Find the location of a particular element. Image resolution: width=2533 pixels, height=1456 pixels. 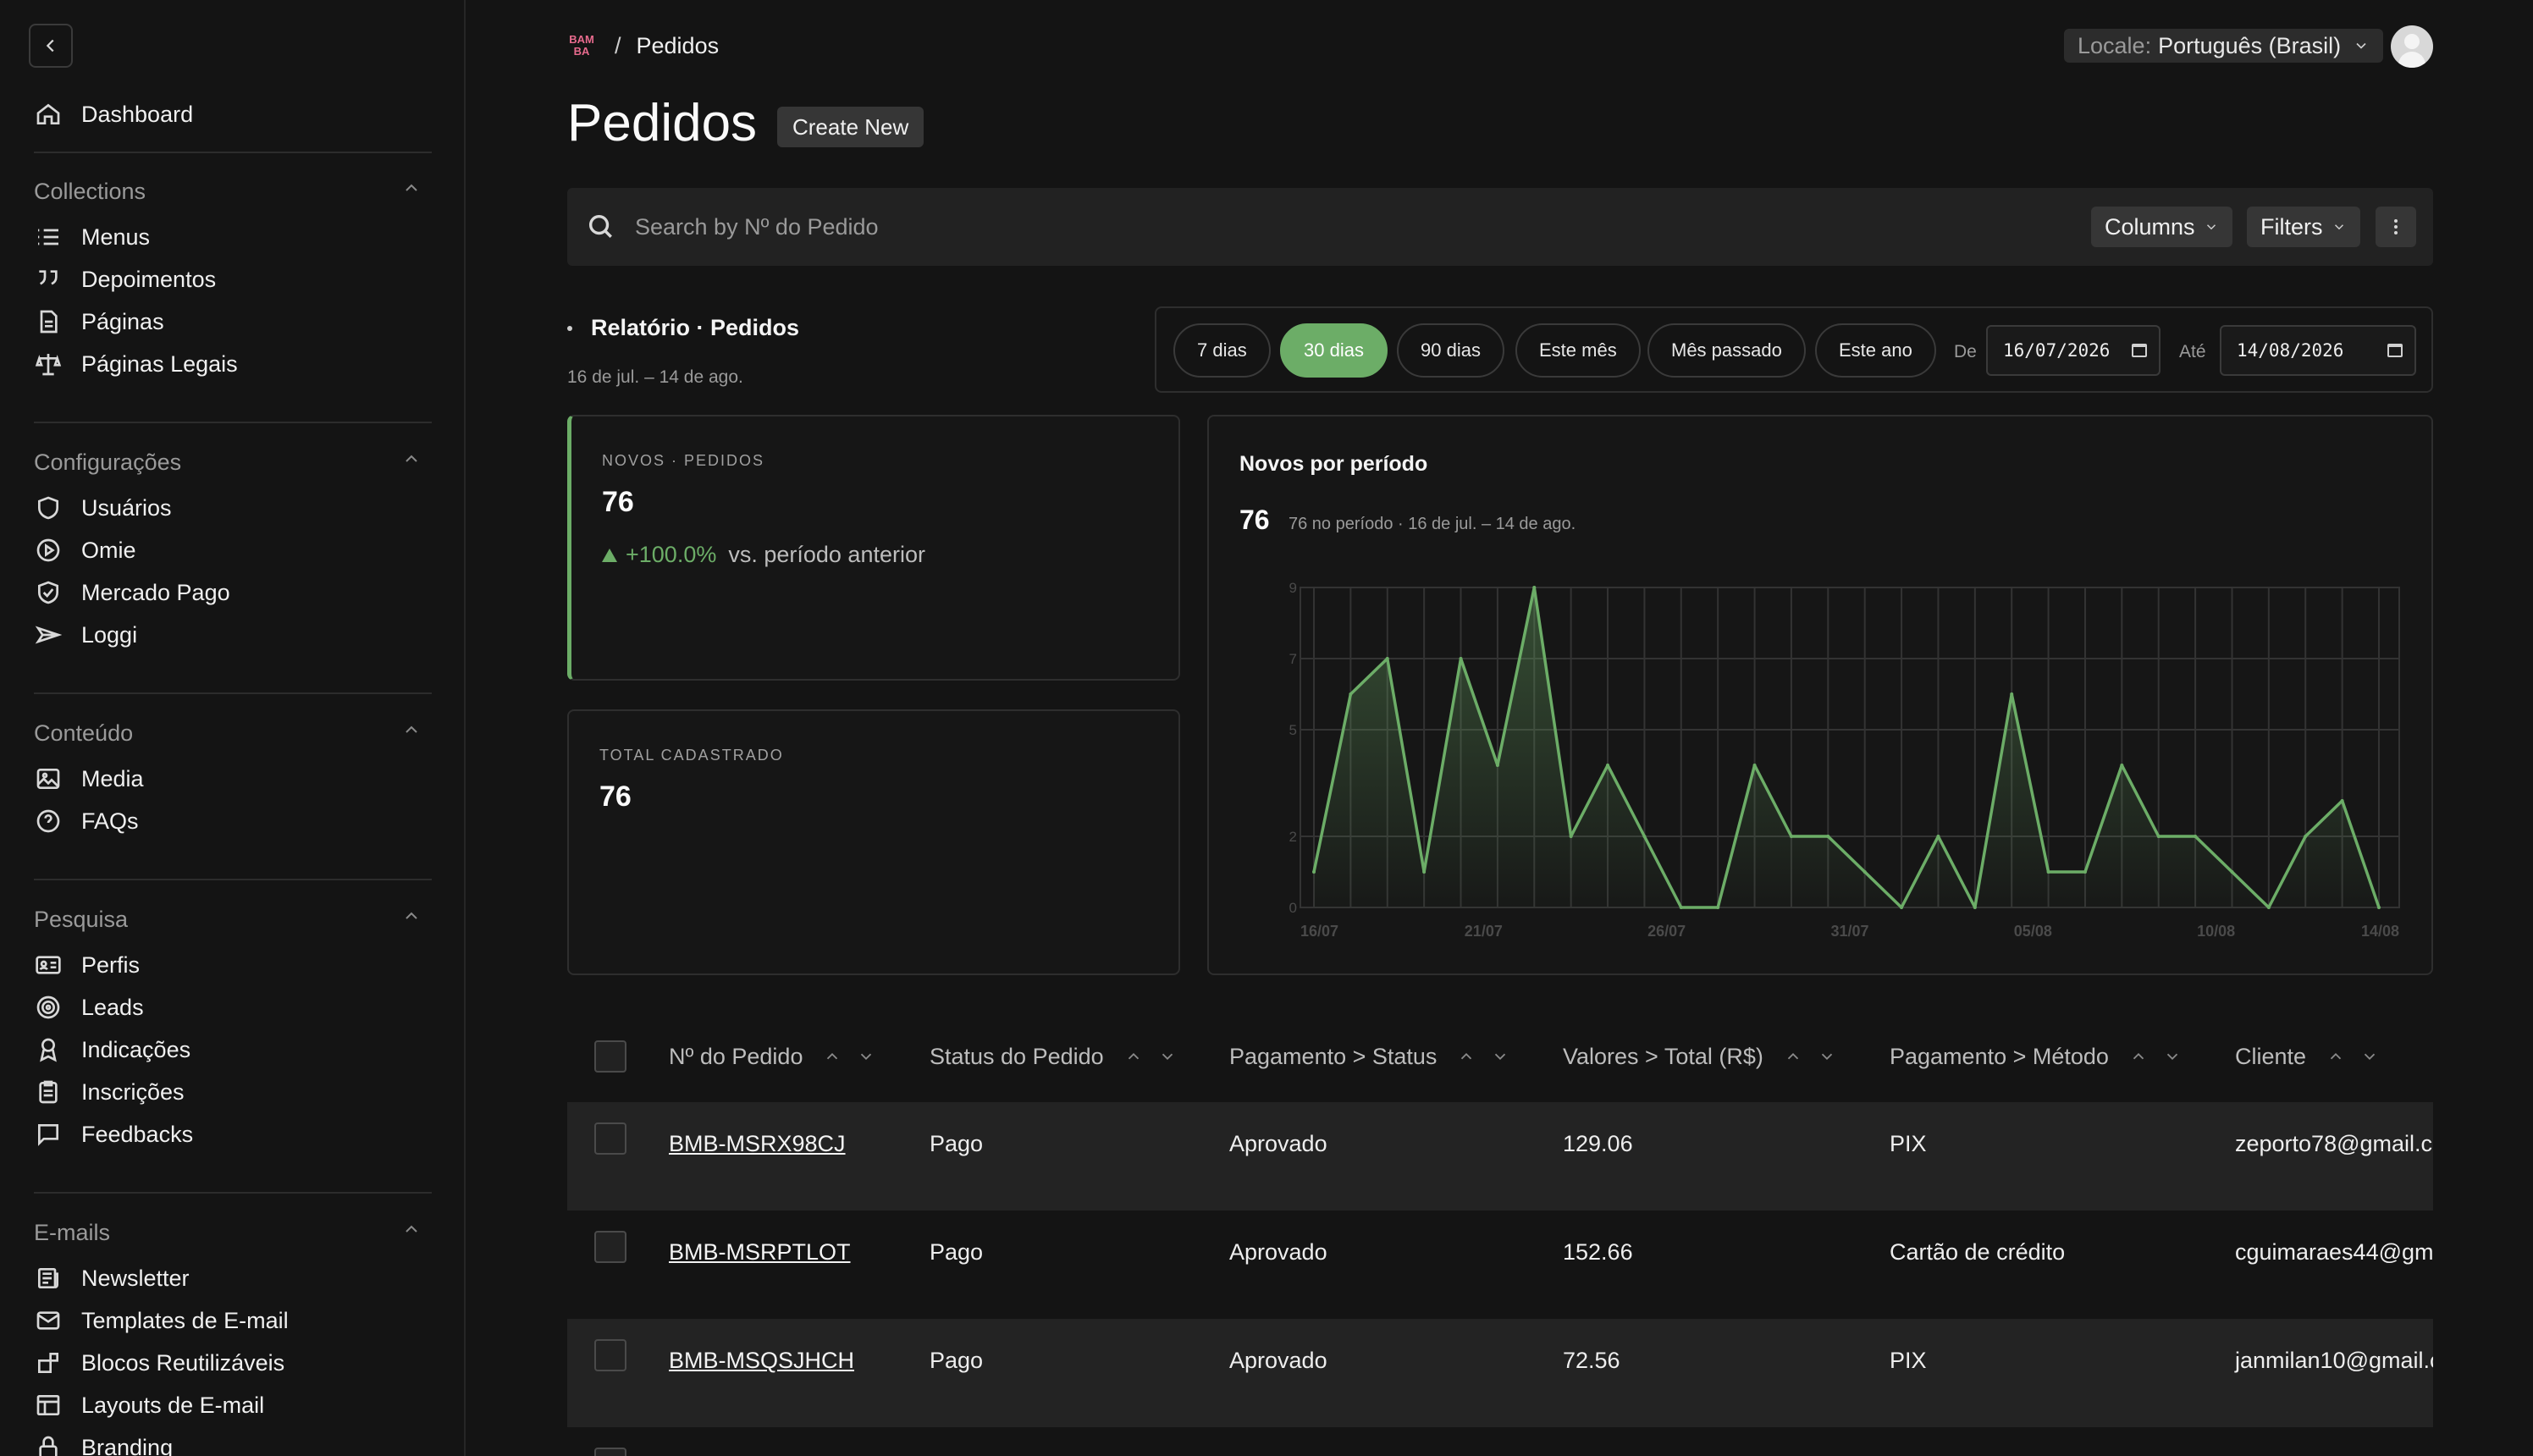

chevron-down-icon is located at coordinates (2338, 227).